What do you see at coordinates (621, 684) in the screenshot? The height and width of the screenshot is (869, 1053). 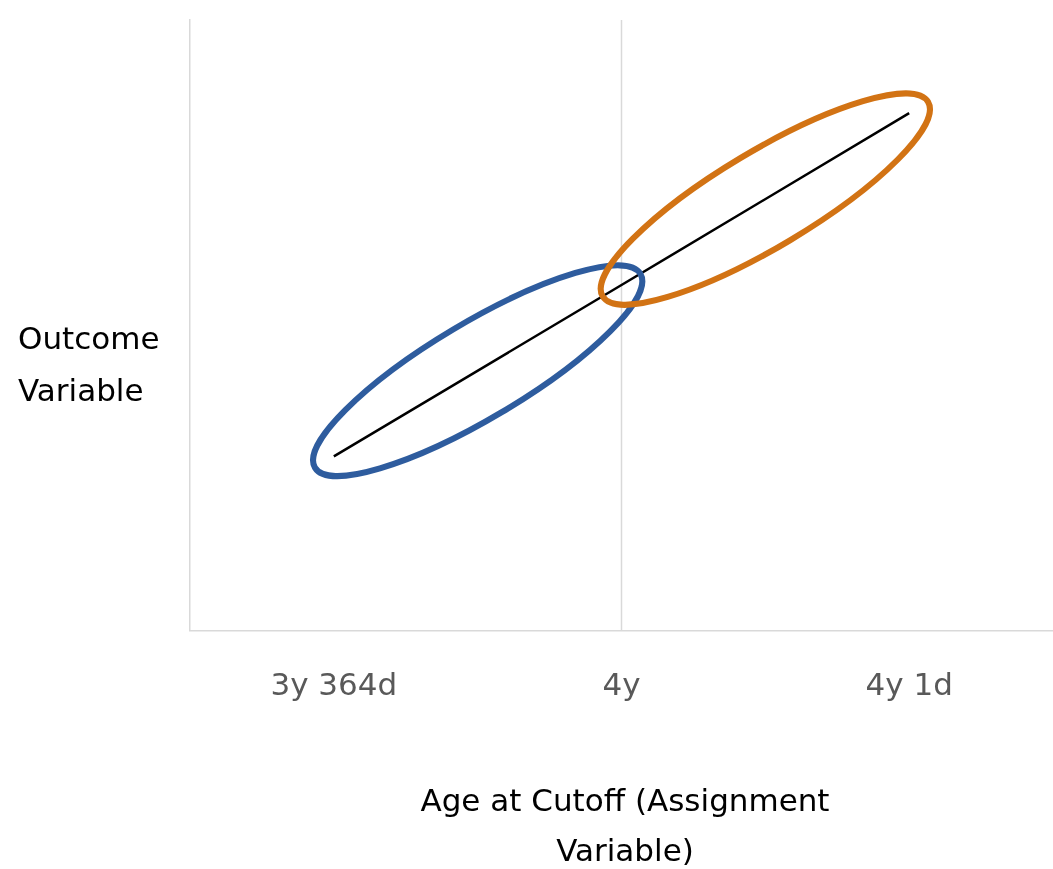 I see `x-tick-label: 4y` at bounding box center [621, 684].